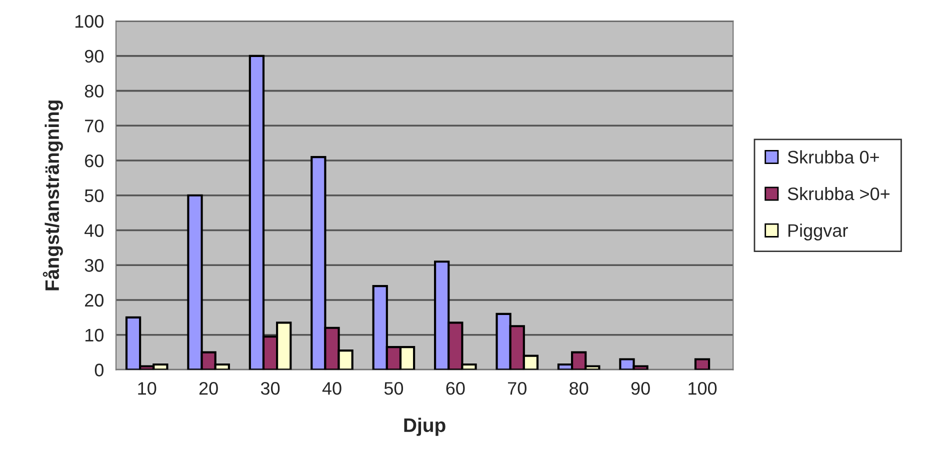 The width and height of the screenshot is (928, 468). I want to click on x-axis-title: Djup, so click(425, 427).